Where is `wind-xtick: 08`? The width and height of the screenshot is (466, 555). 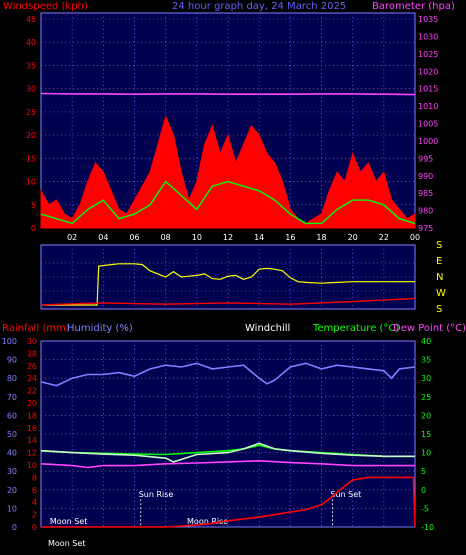
wind-xtick: 08 is located at coordinates (166, 237).